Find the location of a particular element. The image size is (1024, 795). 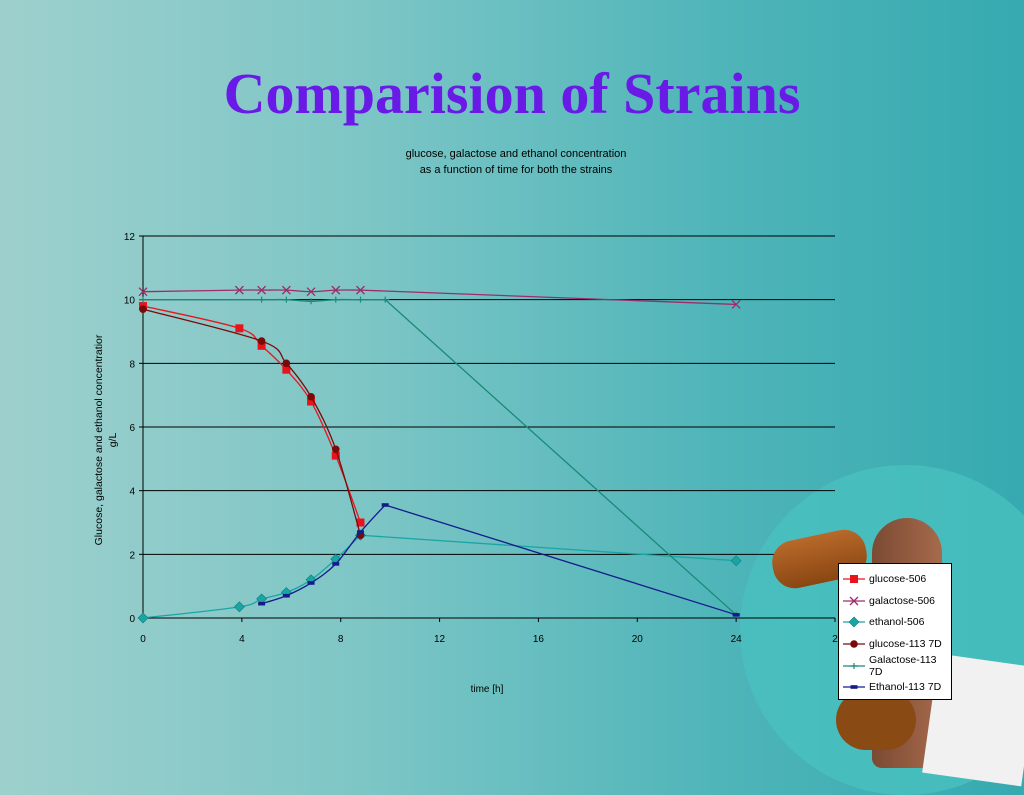

y-tick-label: 4 is located at coordinates (132, 492).